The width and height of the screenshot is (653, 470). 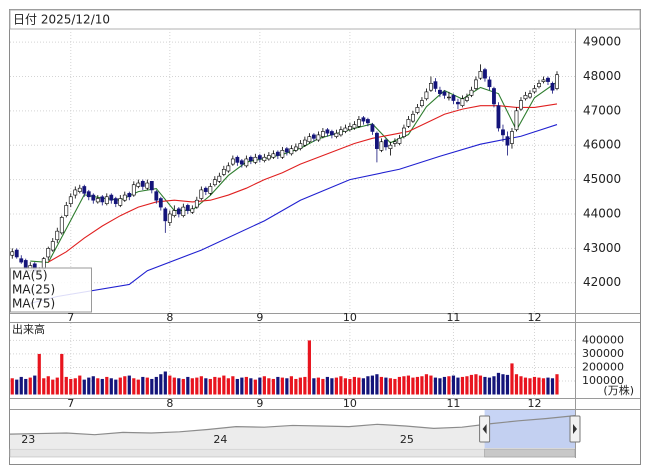 I want to click on y-tick-label: 100000, so click(x=603, y=380).